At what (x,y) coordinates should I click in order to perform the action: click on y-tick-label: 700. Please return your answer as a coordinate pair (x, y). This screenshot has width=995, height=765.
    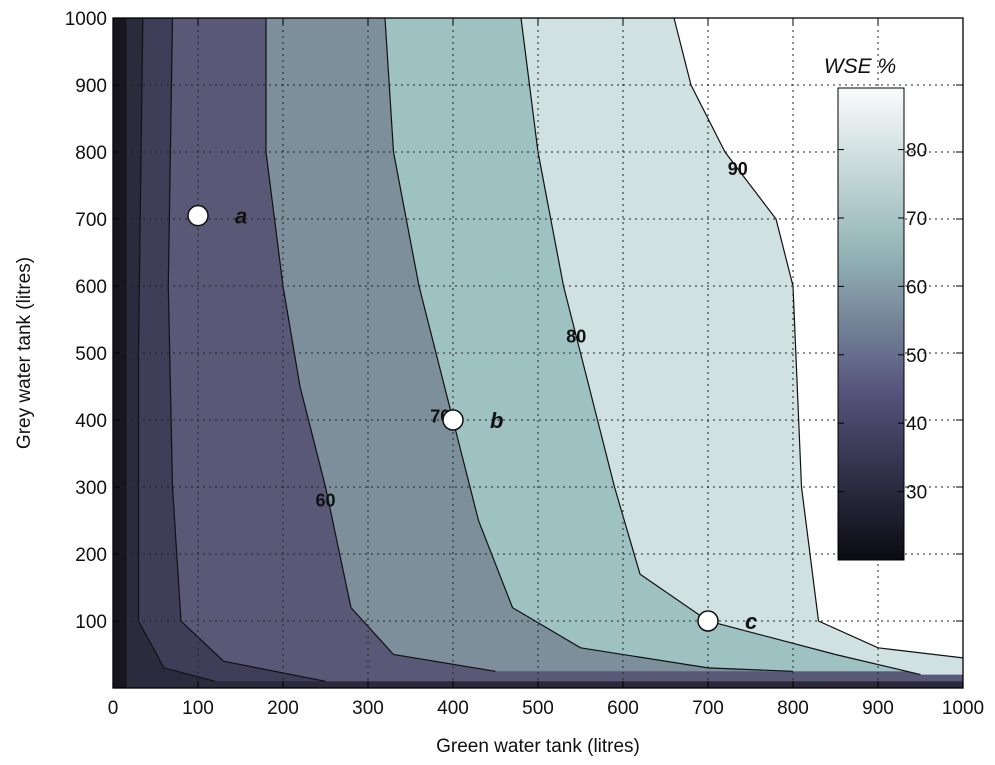
    Looking at the image, I should click on (91, 220).